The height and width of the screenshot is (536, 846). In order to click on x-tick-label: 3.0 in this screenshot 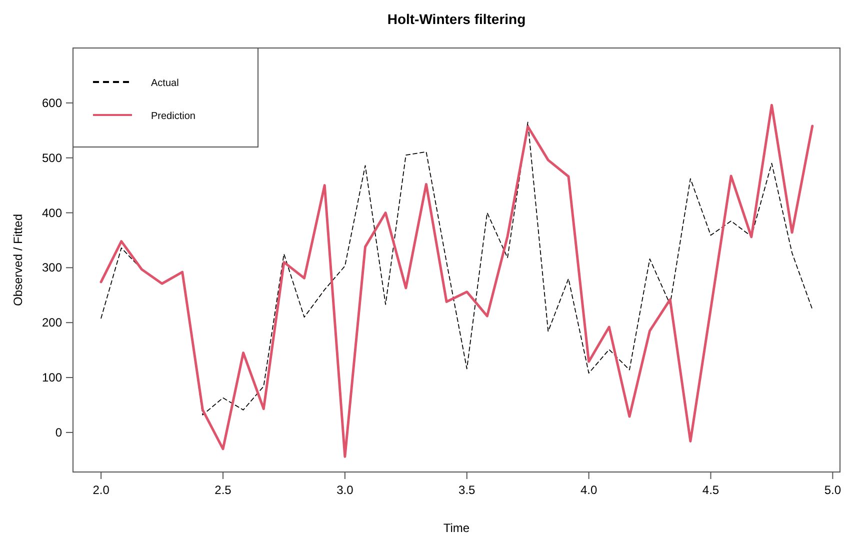, I will do `click(345, 490)`.